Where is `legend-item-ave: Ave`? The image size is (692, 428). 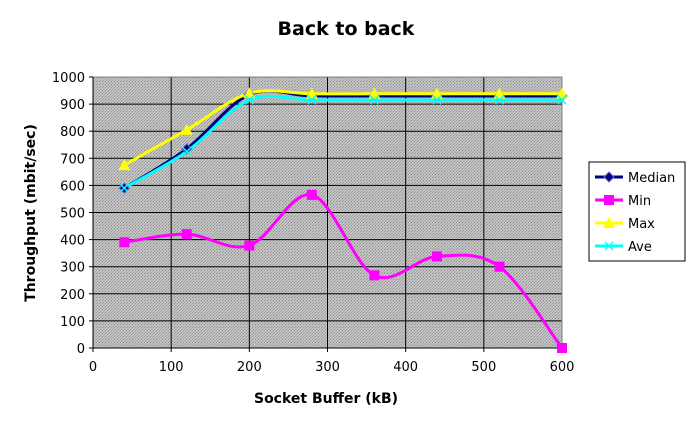 legend-item-ave: Ave is located at coordinates (623, 247).